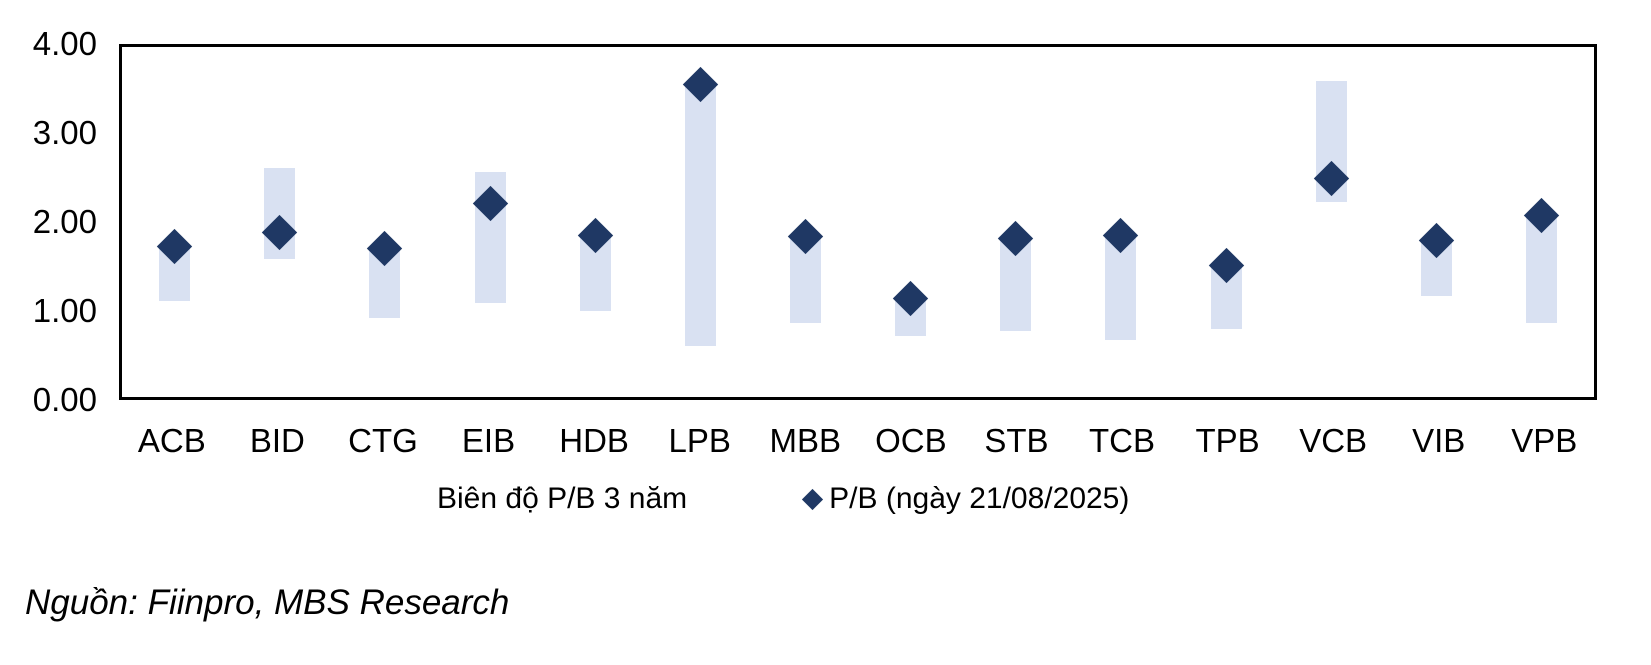 This screenshot has width=1651, height=665. What do you see at coordinates (64, 310) in the screenshot?
I see `y-tick-label: 1.00` at bounding box center [64, 310].